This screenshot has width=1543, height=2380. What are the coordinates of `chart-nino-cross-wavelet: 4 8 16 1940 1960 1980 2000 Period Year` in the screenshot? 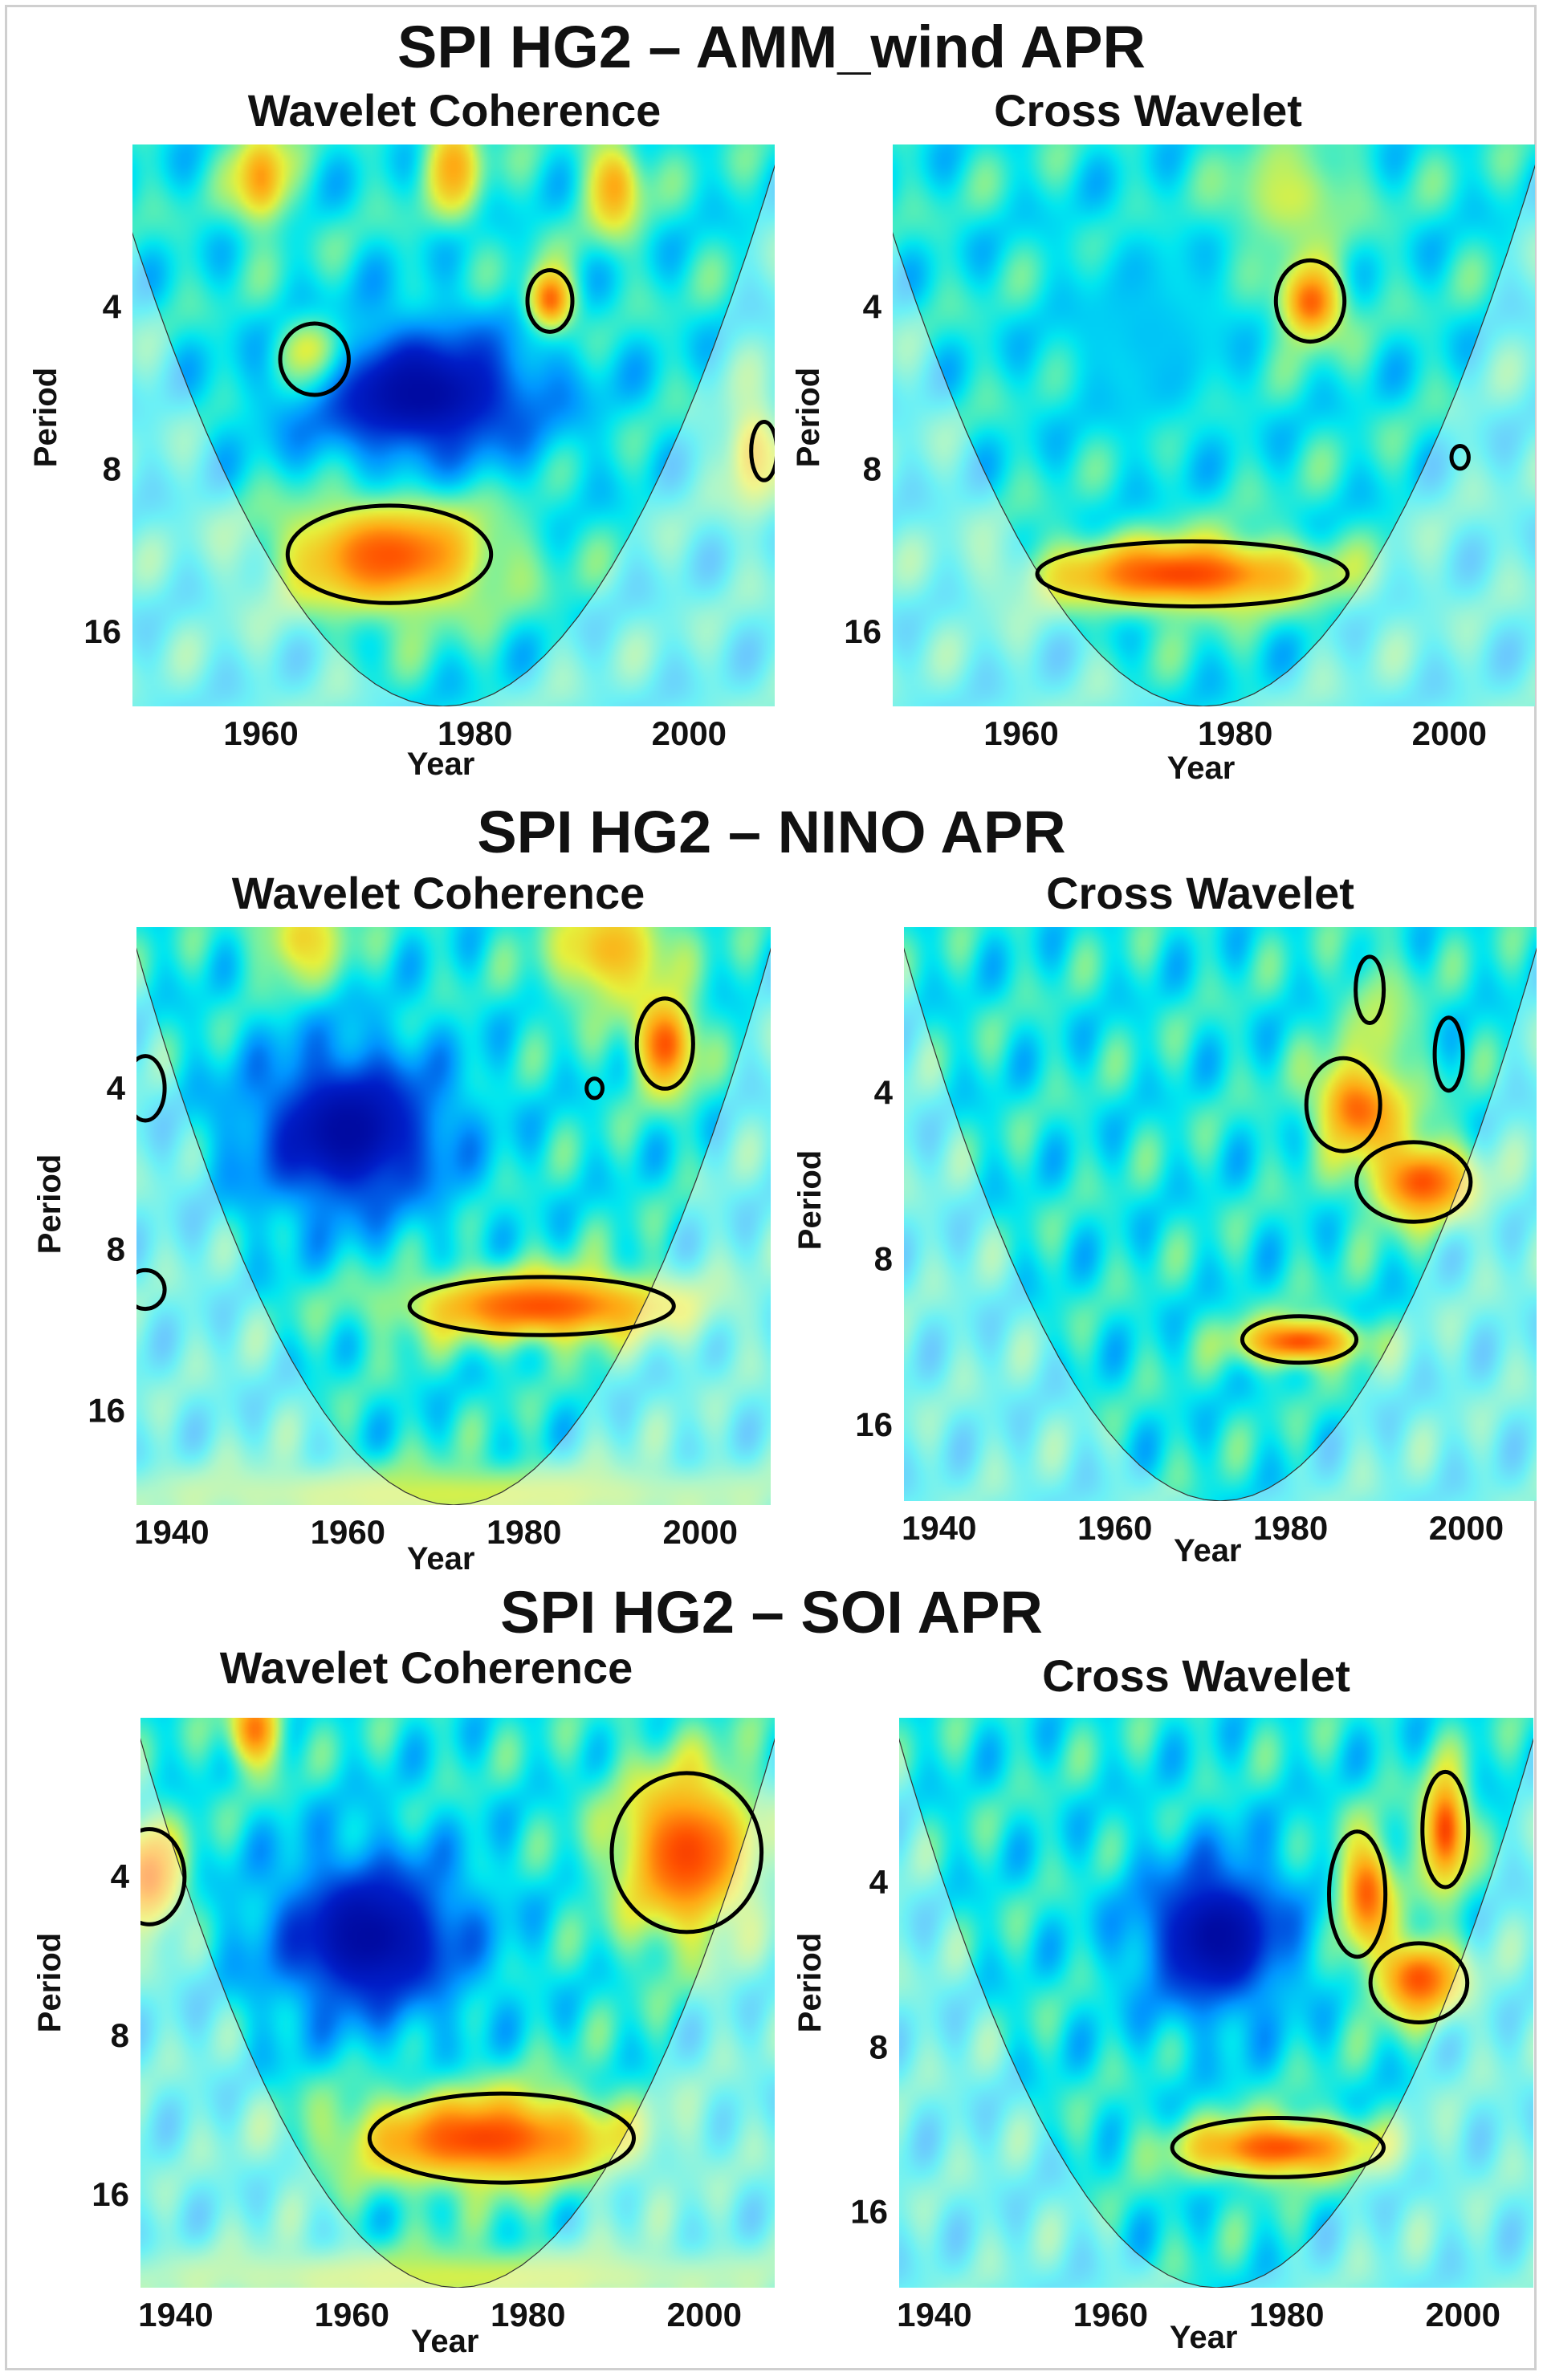 It's located at (1164, 1247).